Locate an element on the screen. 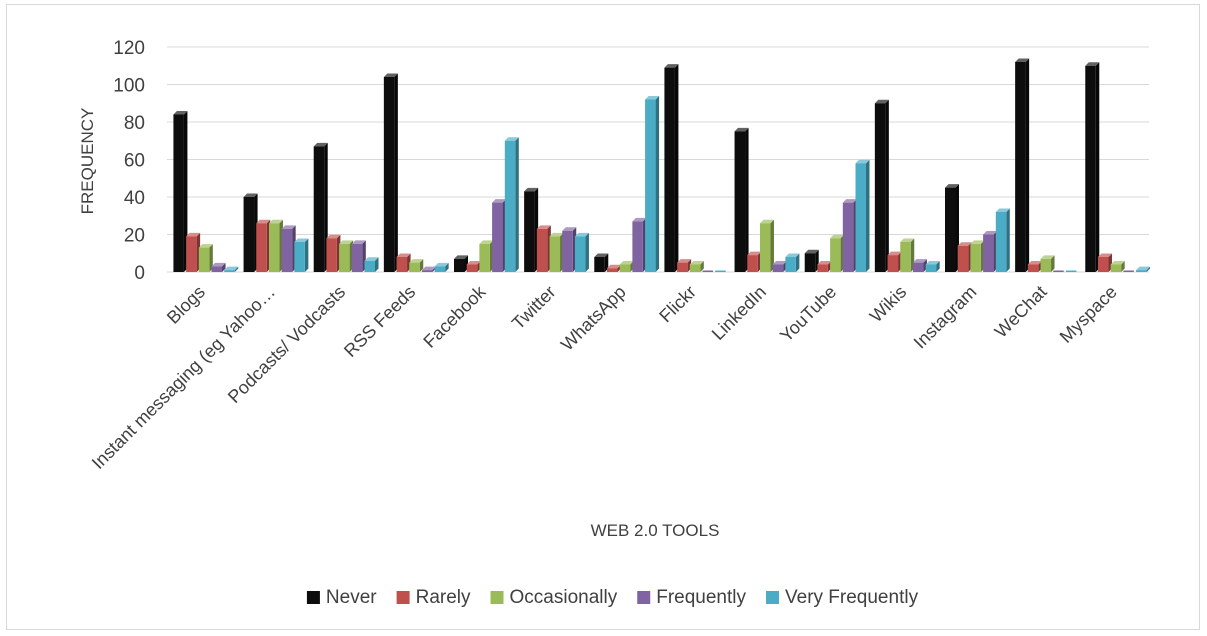  category-label: Myspace is located at coordinates (1088, 314).